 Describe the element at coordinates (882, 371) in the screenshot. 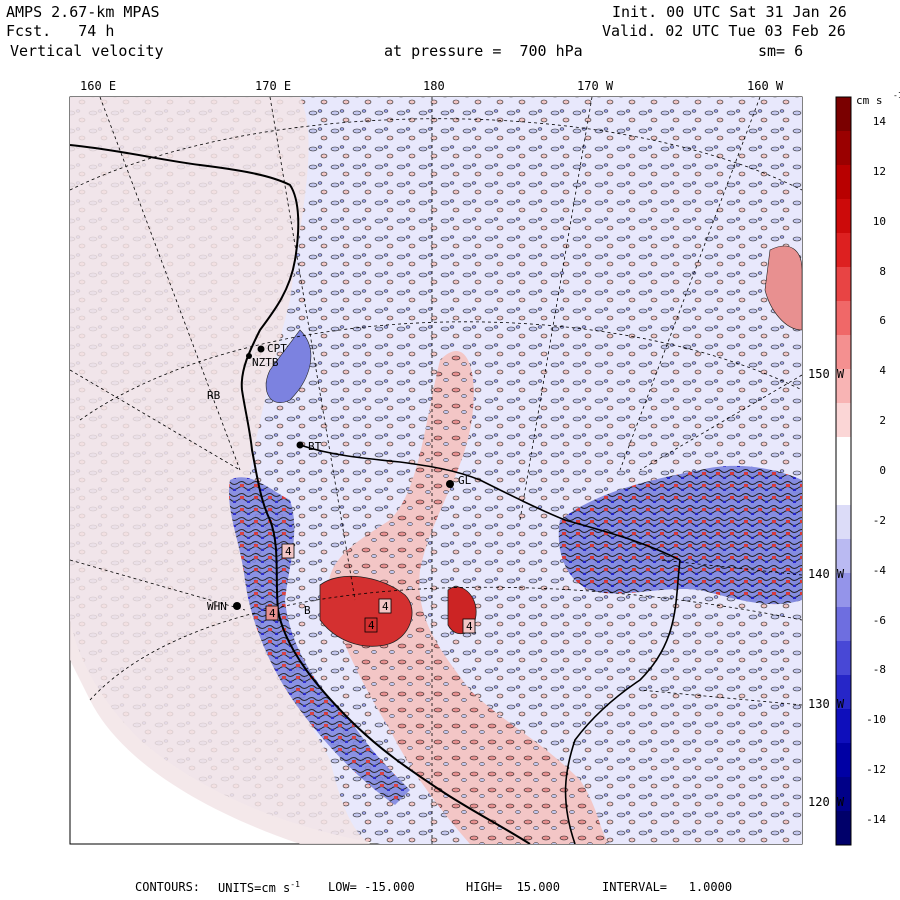

I see `colorbar-label: 4` at that location.